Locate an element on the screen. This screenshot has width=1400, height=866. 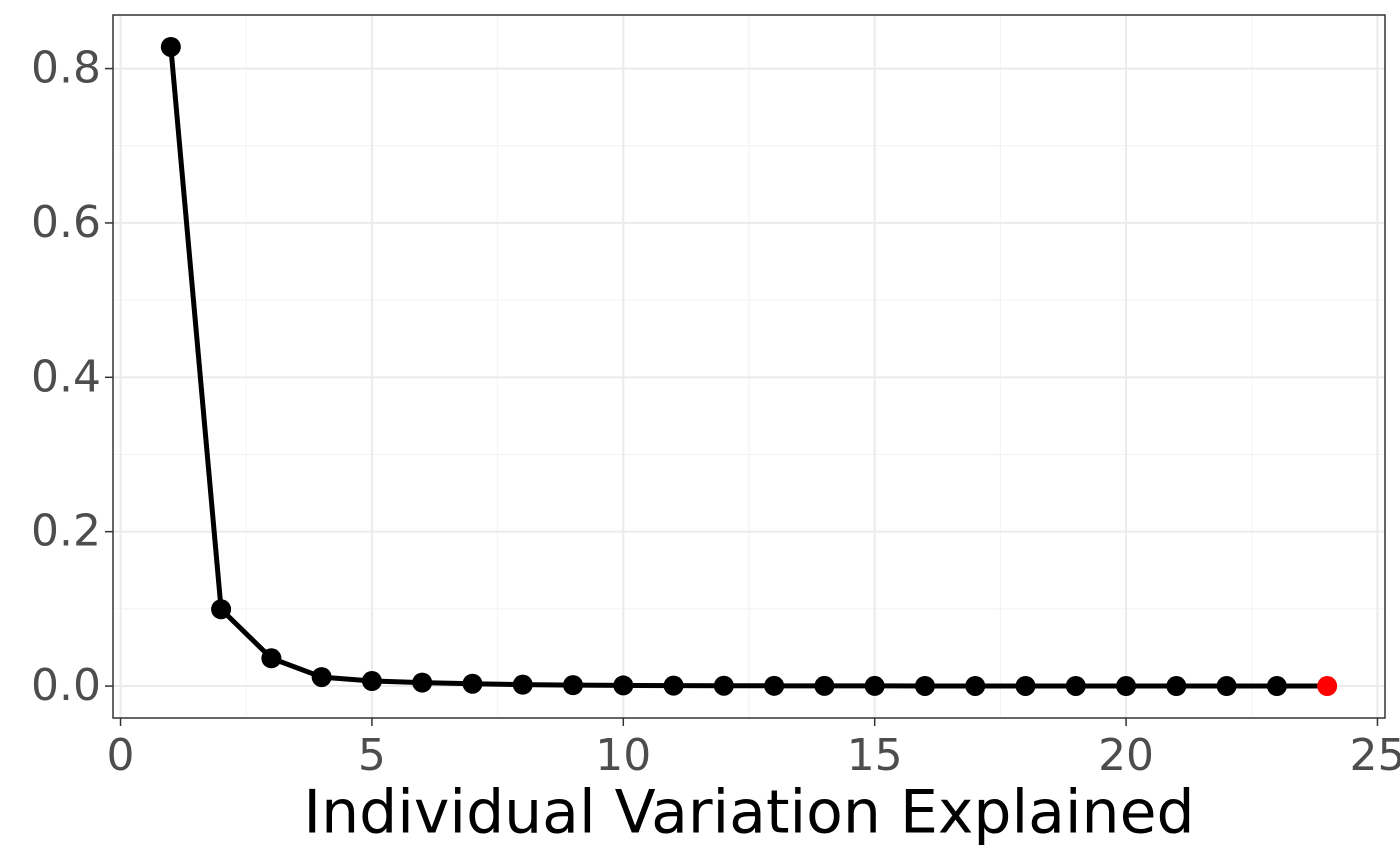
x-tick-label: 0 is located at coordinates (121, 755).